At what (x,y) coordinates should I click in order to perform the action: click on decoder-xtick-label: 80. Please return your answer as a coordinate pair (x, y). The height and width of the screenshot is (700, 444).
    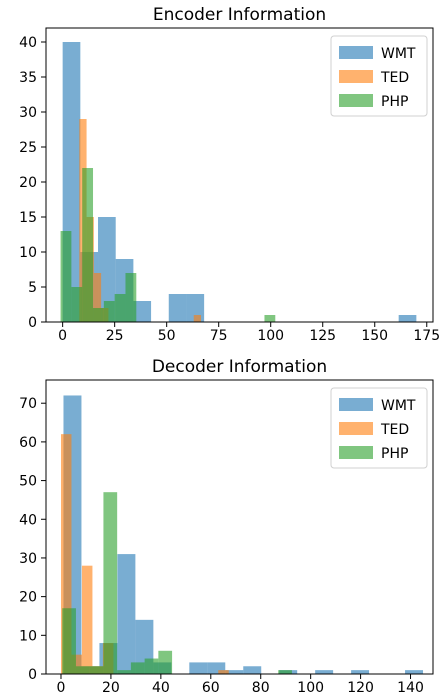
    Looking at the image, I should click on (261, 688).